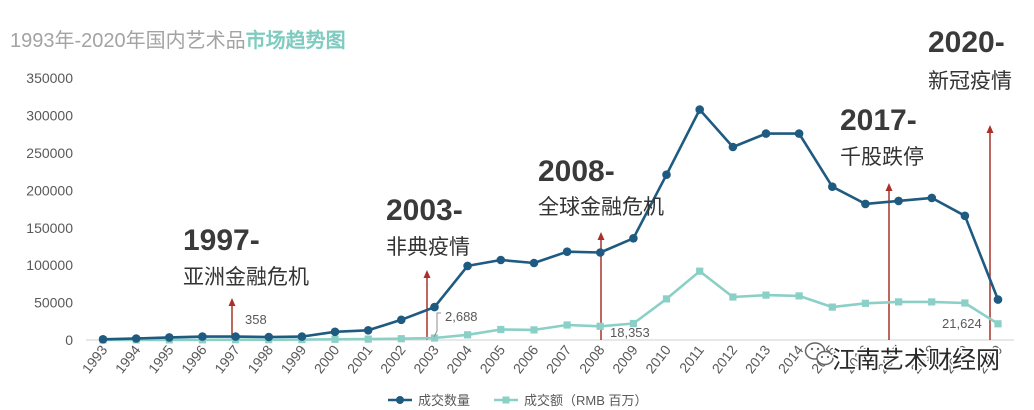  I want to click on count-point-1999, so click(302, 336).